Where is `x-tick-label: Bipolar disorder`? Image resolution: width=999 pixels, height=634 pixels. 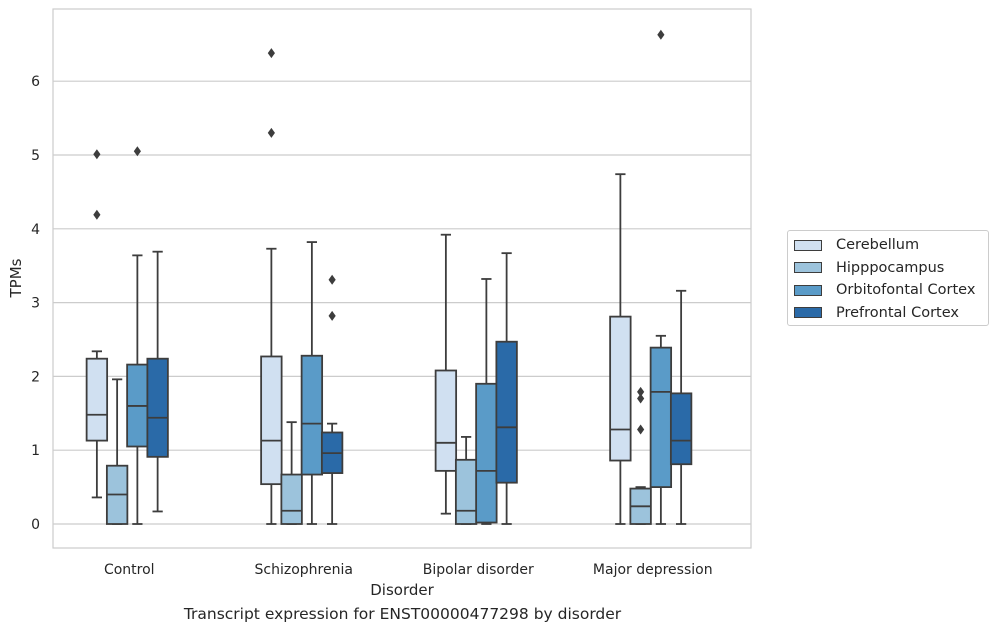
x-tick-label: Bipolar disorder is located at coordinates (478, 570).